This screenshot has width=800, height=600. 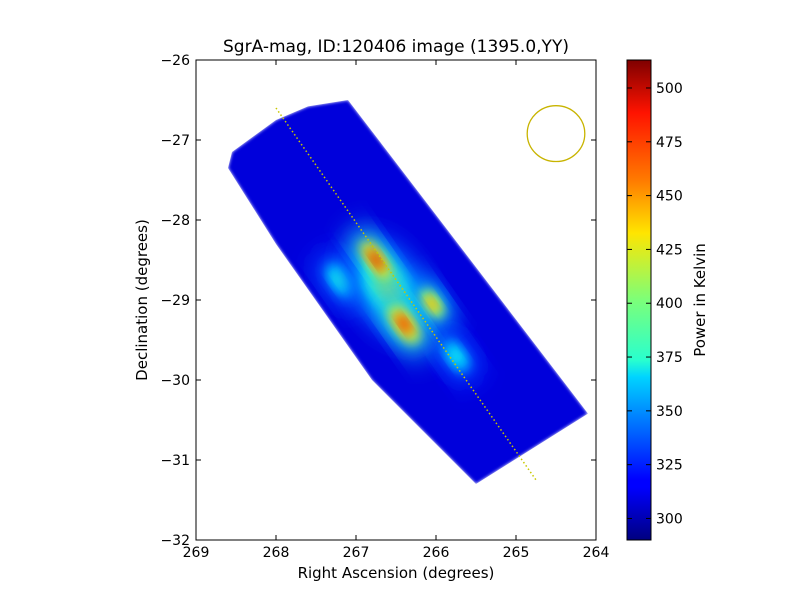 I want to click on colorbar-tick-label: 450, so click(x=669, y=197).